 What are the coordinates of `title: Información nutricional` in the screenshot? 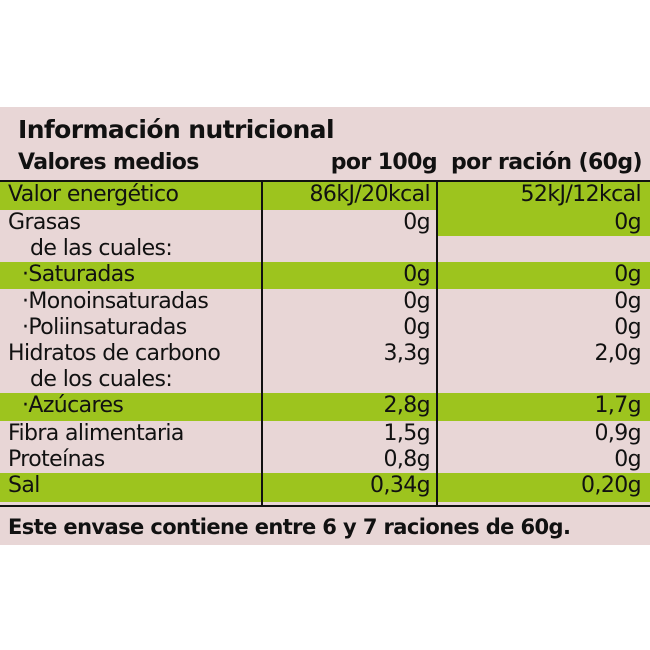 It's located at (176, 129).